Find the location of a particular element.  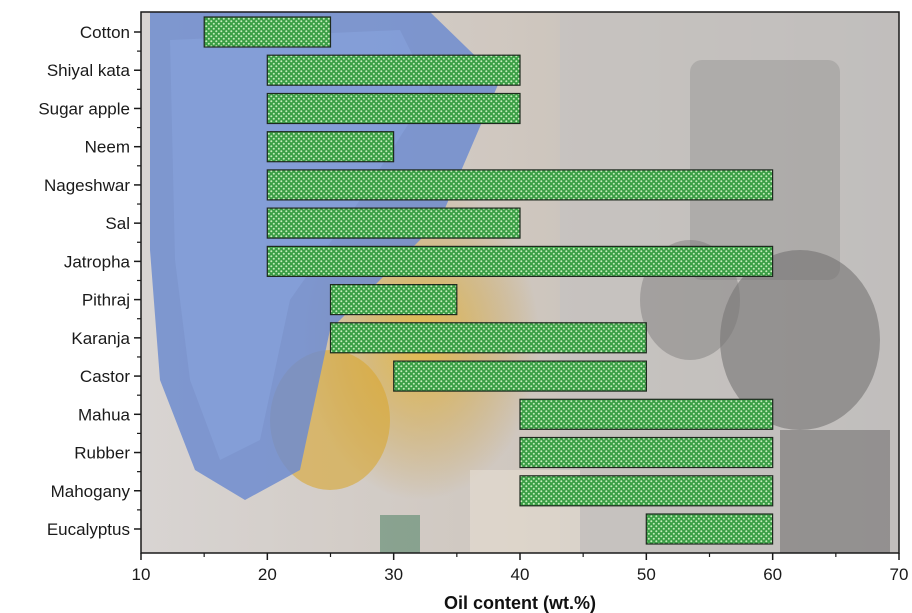

category-label: Sal is located at coordinates (117, 223).